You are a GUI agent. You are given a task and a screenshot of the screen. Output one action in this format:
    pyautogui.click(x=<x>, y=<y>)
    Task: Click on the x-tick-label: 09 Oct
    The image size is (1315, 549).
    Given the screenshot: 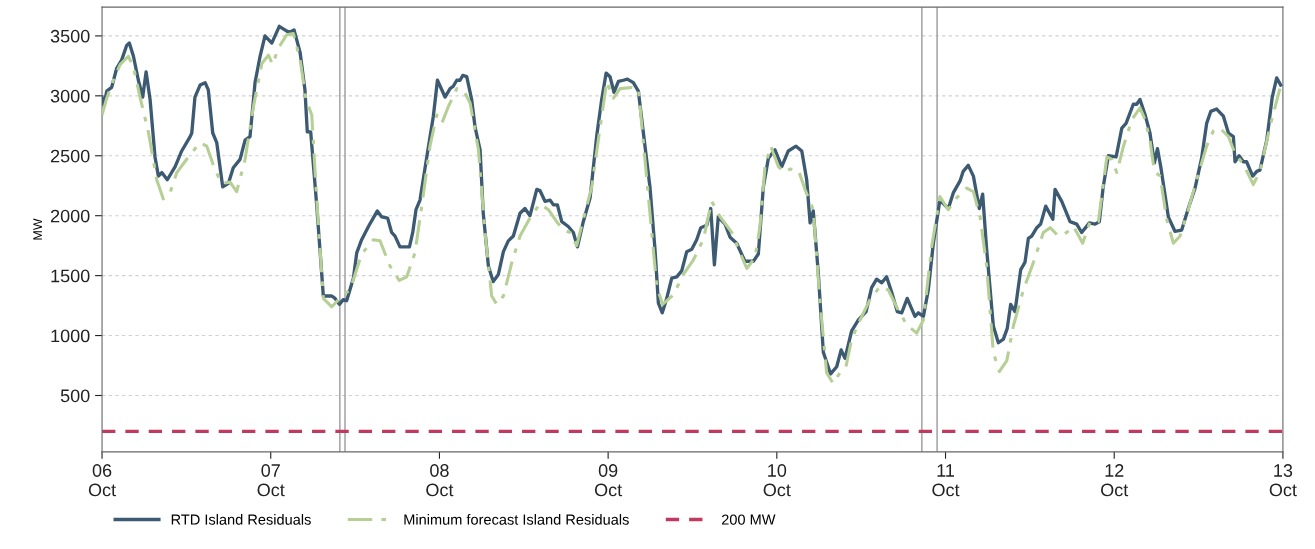 What is the action you would take?
    pyautogui.click(x=608, y=480)
    